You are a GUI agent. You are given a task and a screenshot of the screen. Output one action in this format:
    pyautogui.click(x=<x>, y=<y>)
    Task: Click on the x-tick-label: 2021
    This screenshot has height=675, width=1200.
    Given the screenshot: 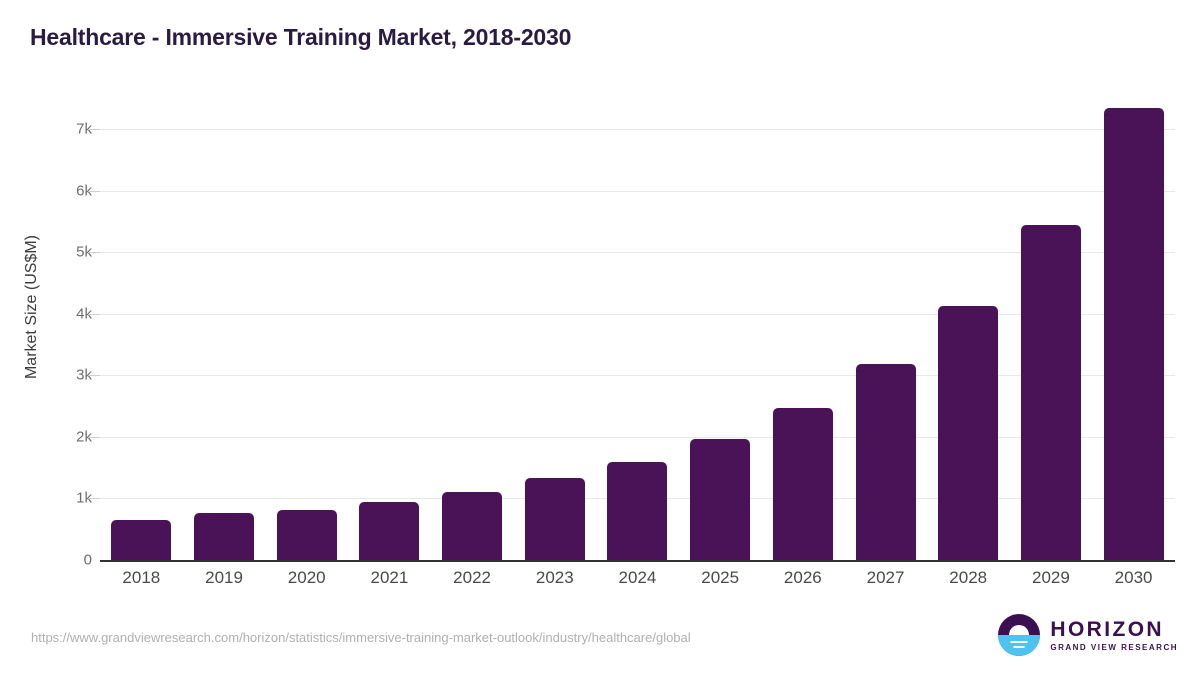 What is the action you would take?
    pyautogui.click(x=389, y=577)
    